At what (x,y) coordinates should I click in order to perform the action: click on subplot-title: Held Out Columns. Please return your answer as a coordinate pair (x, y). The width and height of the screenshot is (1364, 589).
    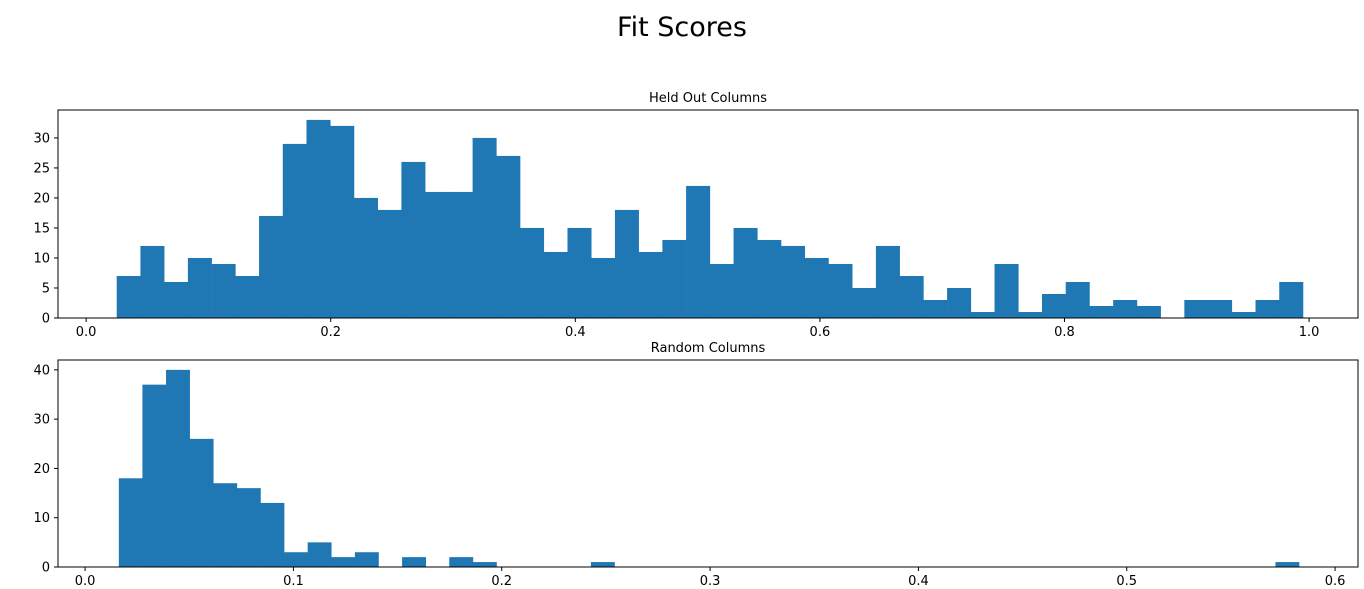
    Looking at the image, I should click on (708, 98).